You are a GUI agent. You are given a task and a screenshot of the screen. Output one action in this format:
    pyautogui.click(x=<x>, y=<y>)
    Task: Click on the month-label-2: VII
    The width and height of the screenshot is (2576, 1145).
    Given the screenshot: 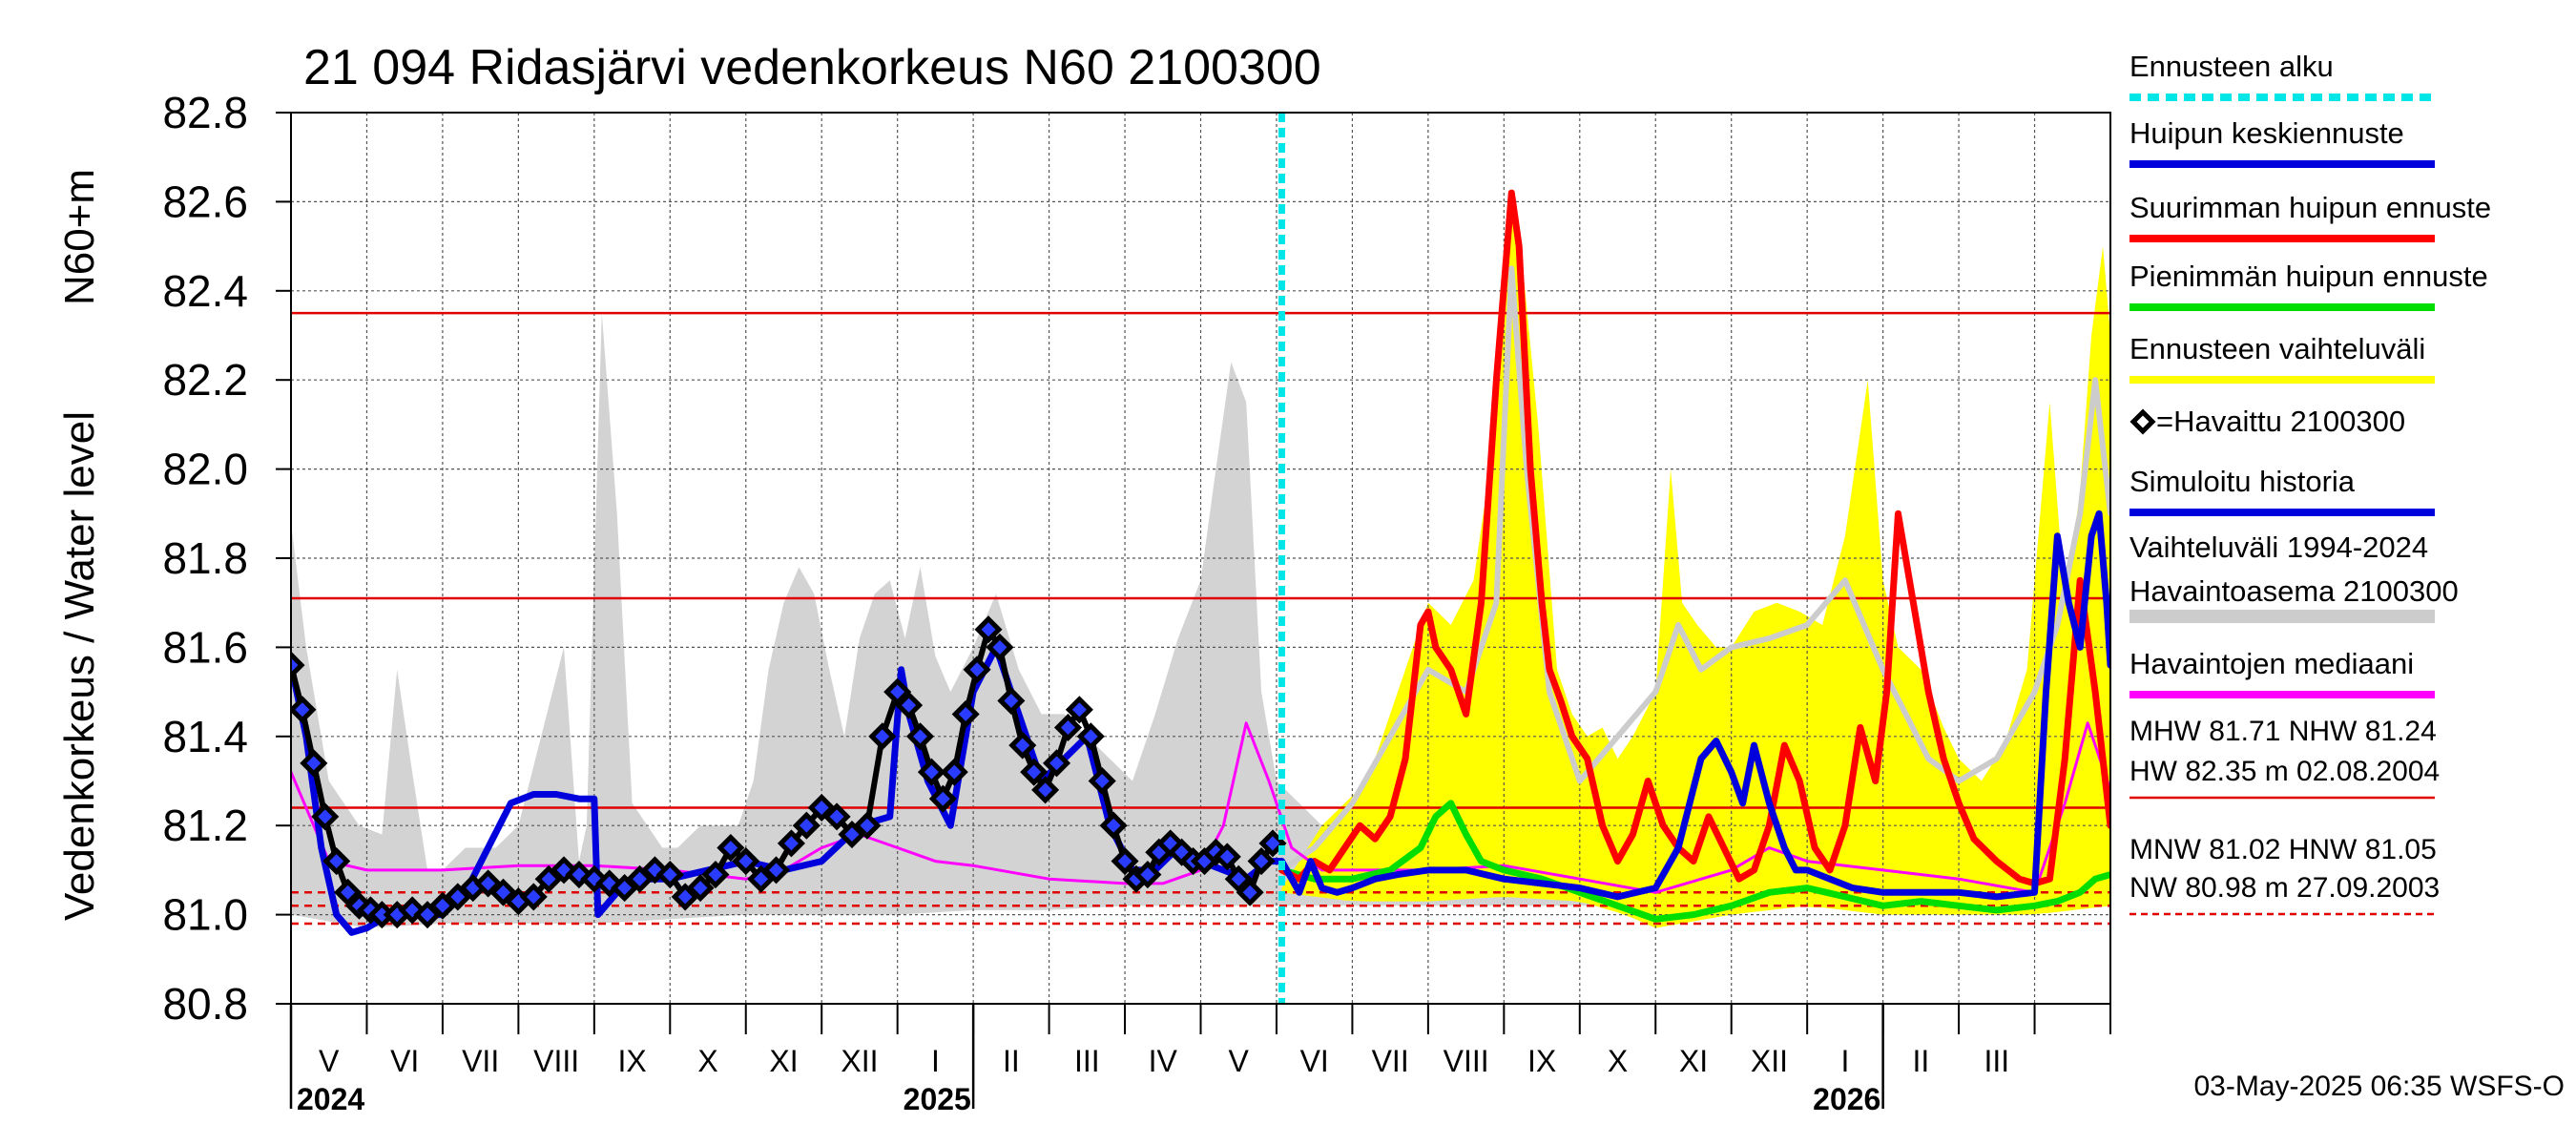 What is the action you would take?
    pyautogui.click(x=480, y=1061)
    